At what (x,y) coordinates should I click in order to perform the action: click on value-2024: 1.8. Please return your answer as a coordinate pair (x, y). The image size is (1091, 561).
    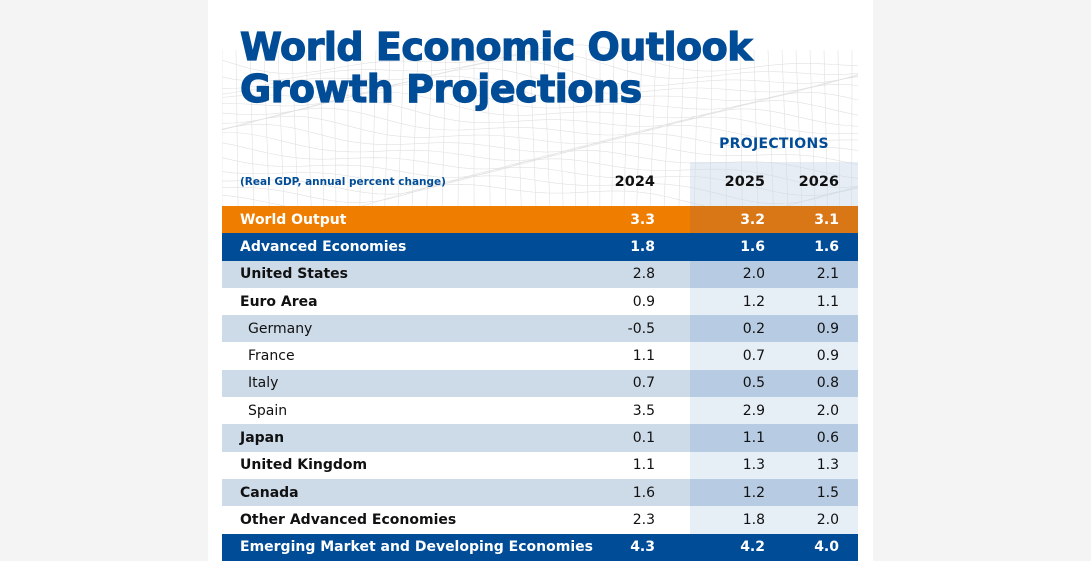
    Looking at the image, I should click on (642, 246).